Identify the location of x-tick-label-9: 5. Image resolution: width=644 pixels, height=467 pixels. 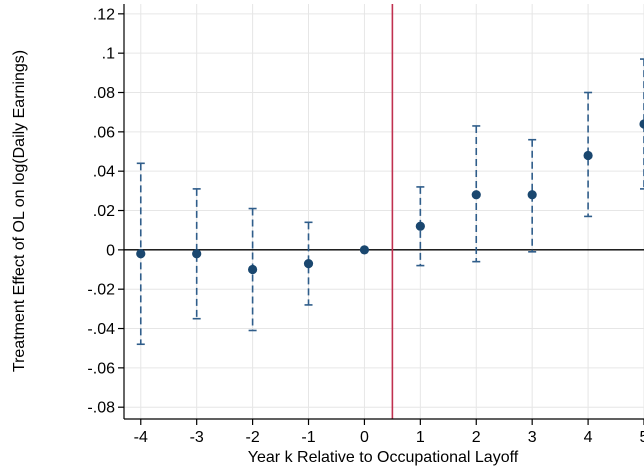
(642, 437).